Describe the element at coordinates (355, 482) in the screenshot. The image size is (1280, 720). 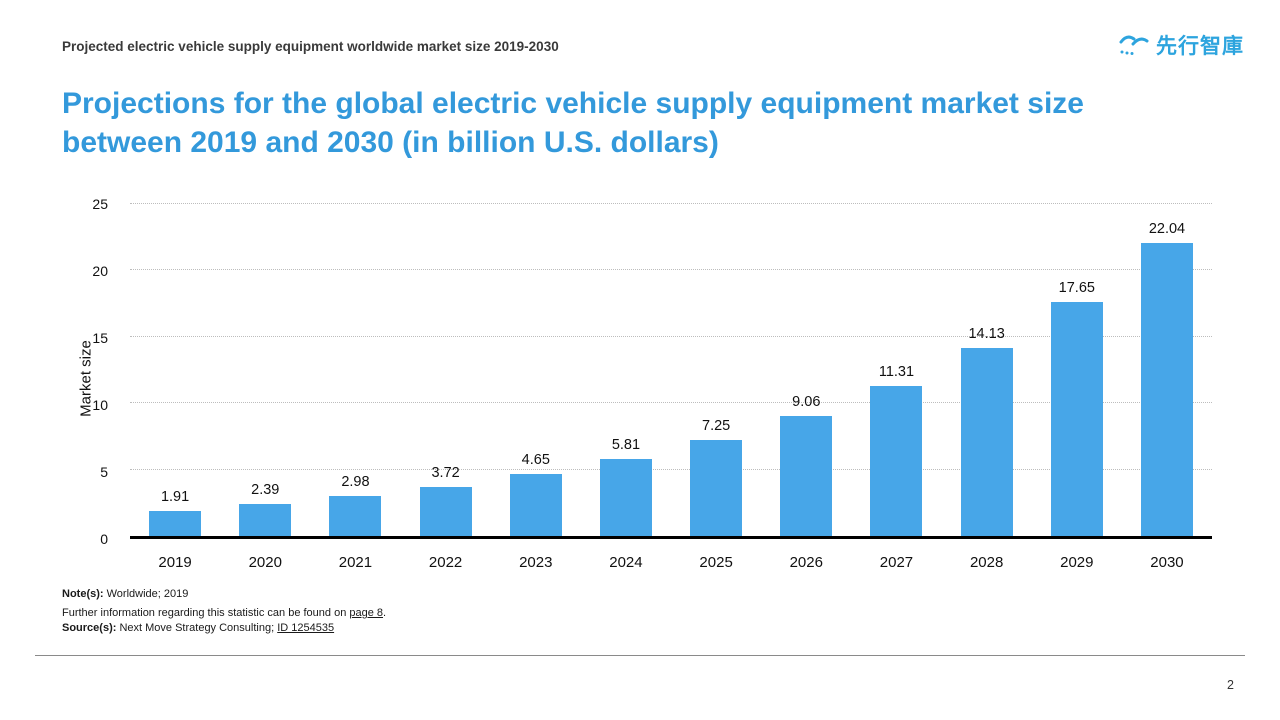
I see `bar-value-label: 2.98` at that location.